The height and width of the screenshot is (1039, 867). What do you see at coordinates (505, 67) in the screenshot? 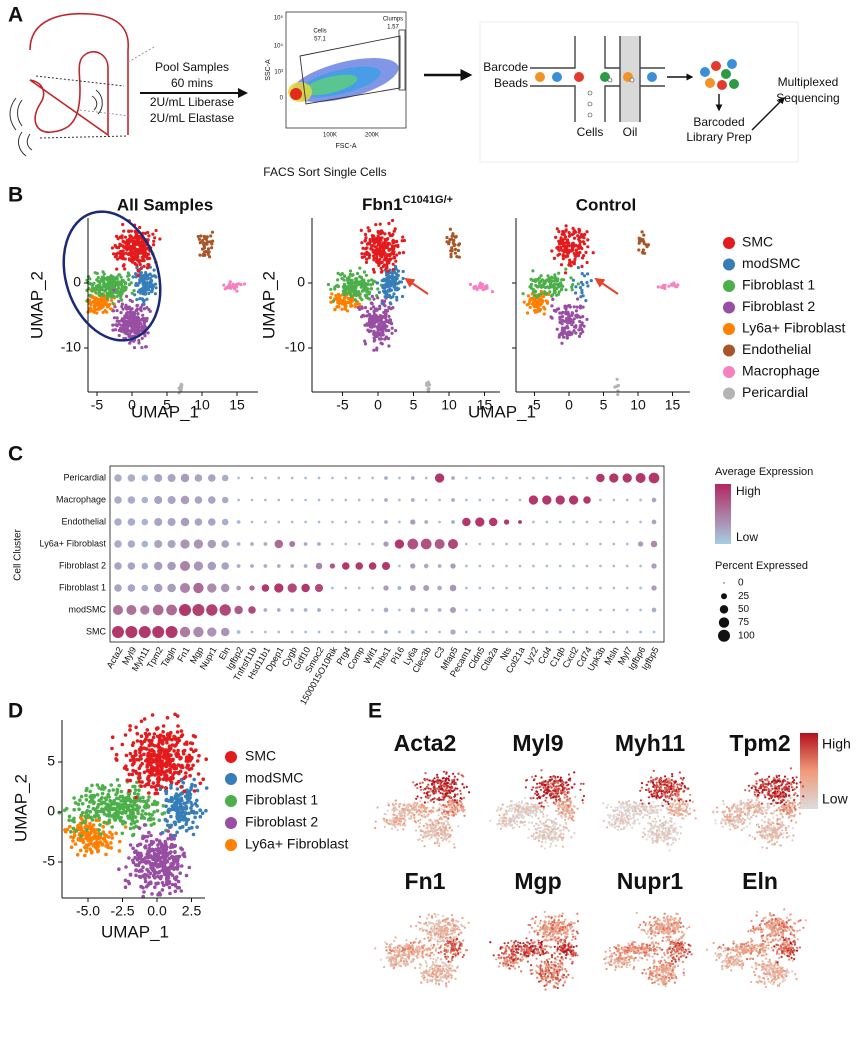
I see `device-label: Barcode` at bounding box center [505, 67].